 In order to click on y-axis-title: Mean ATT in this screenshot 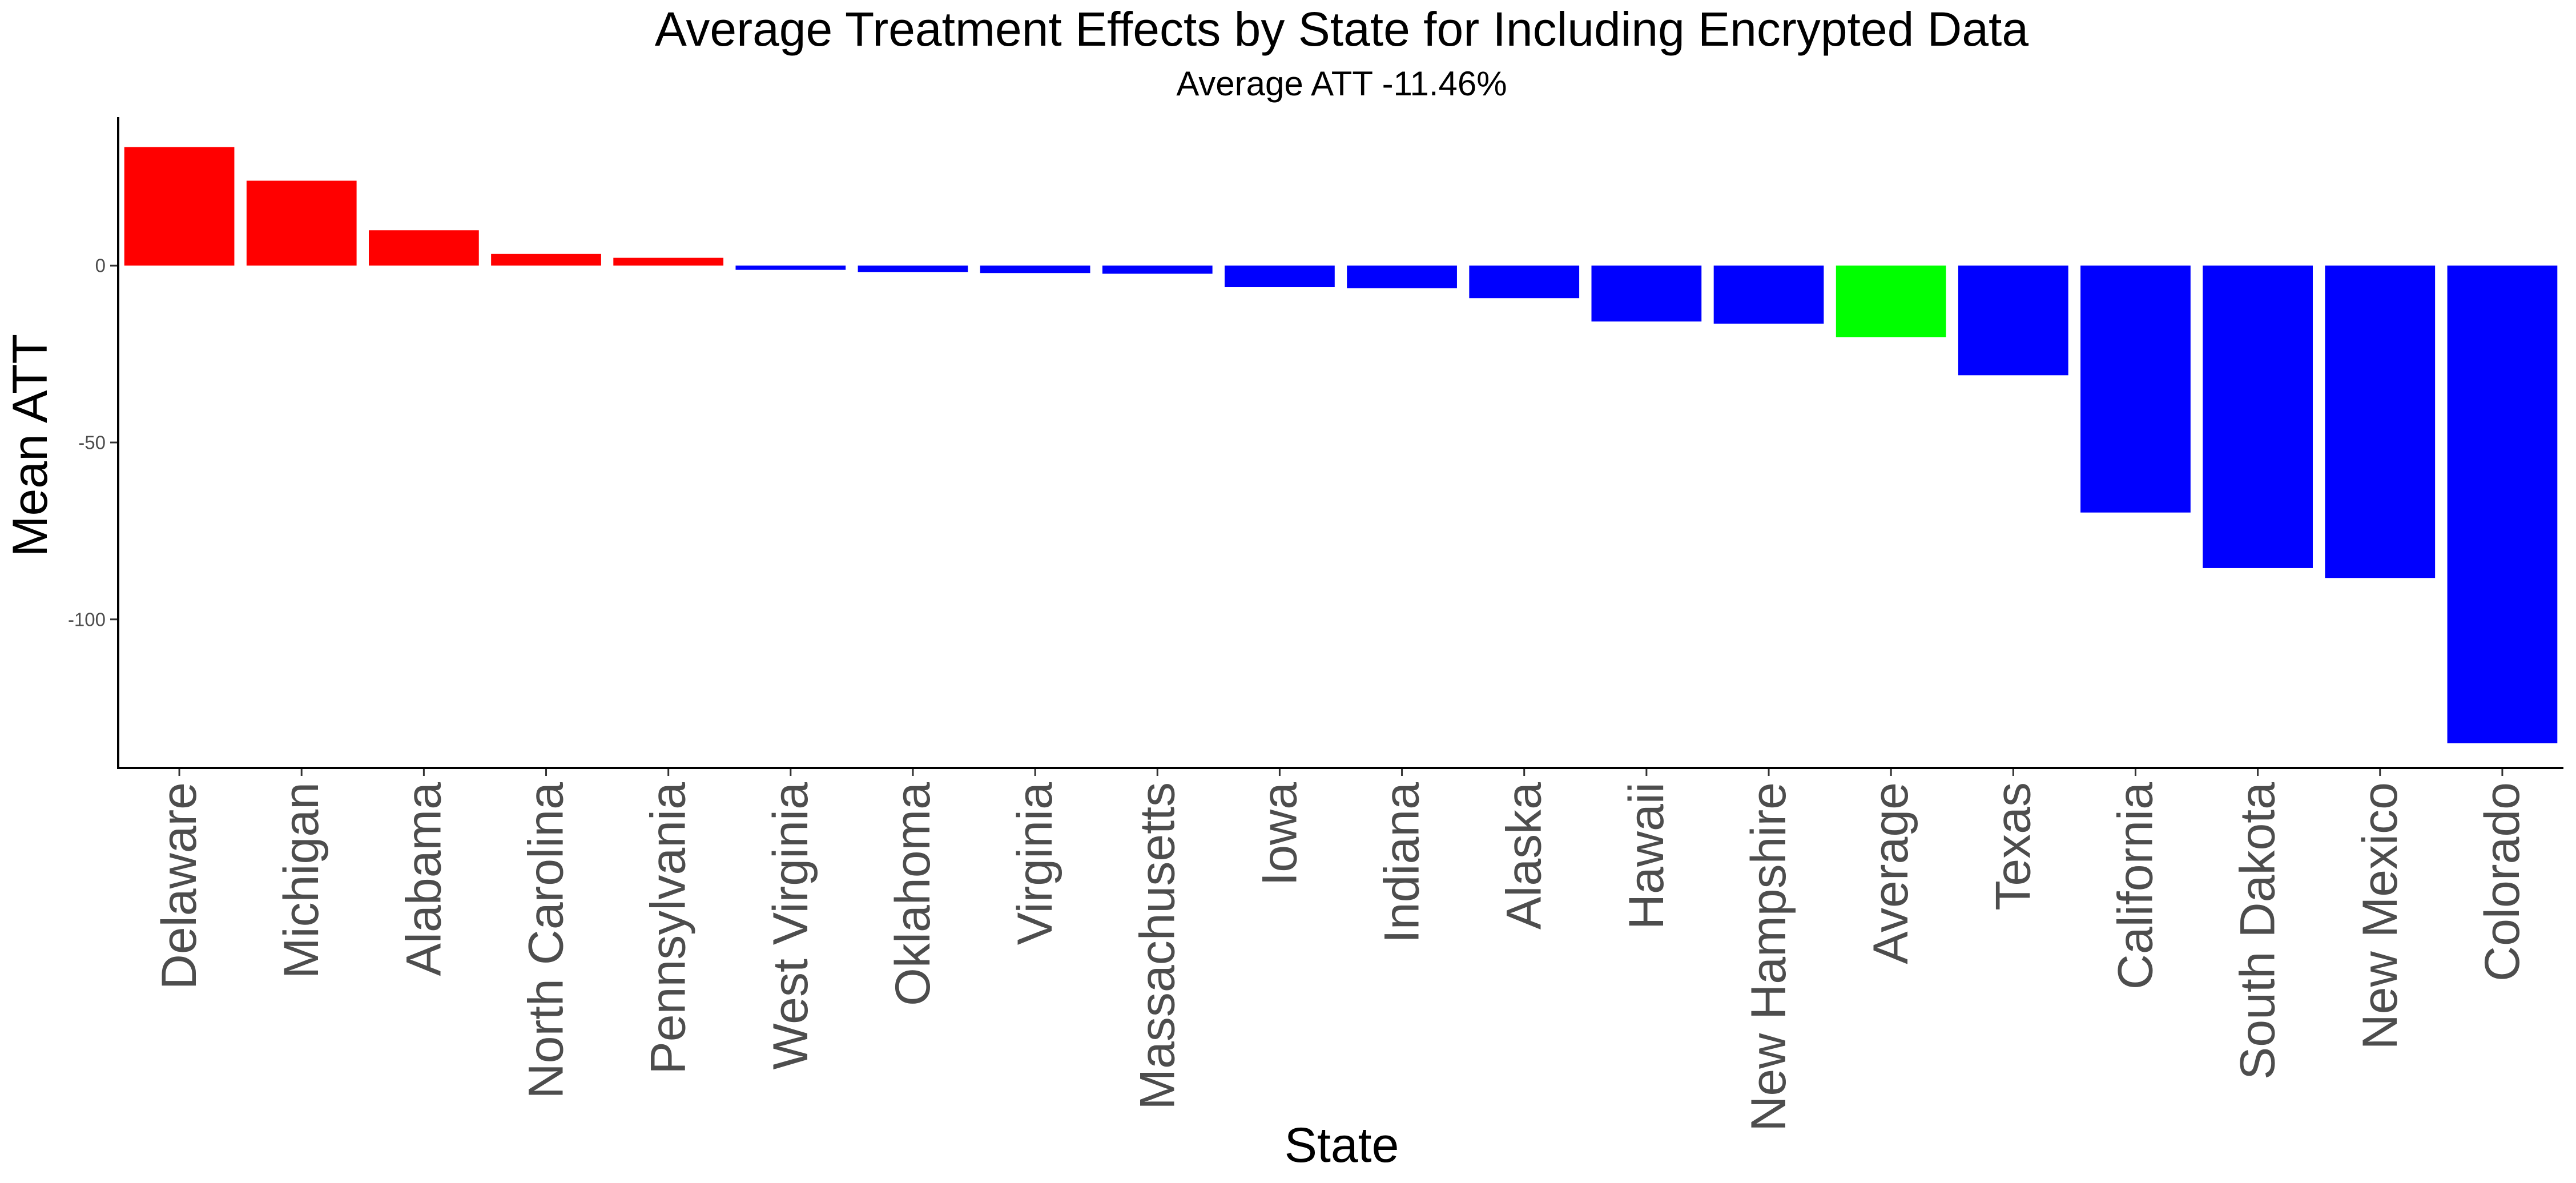, I will do `click(30, 445)`.